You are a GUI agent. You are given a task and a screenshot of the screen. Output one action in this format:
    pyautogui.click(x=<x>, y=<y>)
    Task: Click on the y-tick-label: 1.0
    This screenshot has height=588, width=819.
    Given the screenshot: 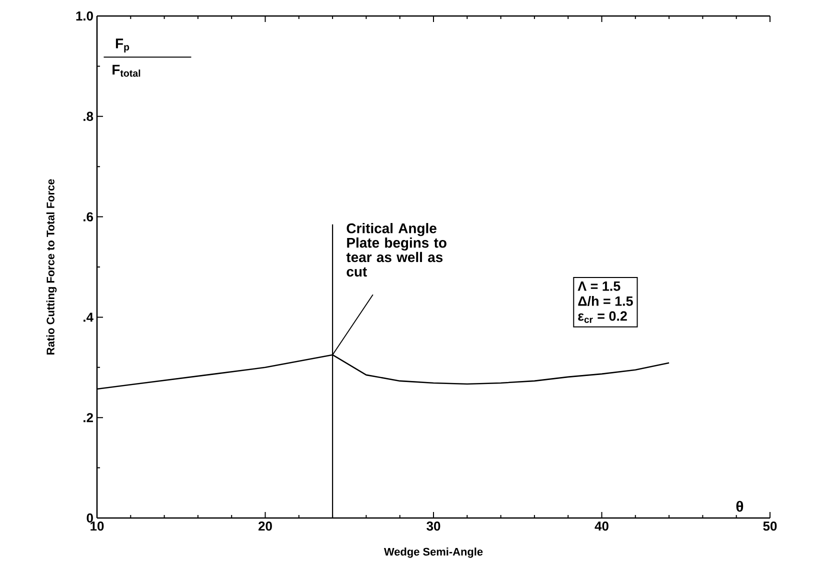 What is the action you would take?
    pyautogui.click(x=84, y=16)
    